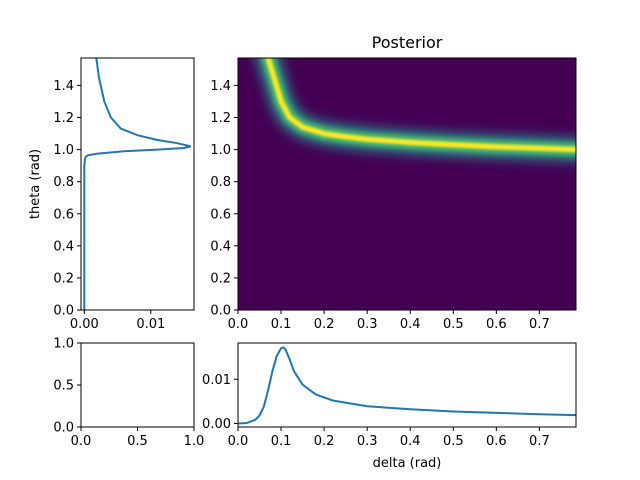  I want to click on delta-marginal-y-tick-label: 0.00, so click(216, 424).